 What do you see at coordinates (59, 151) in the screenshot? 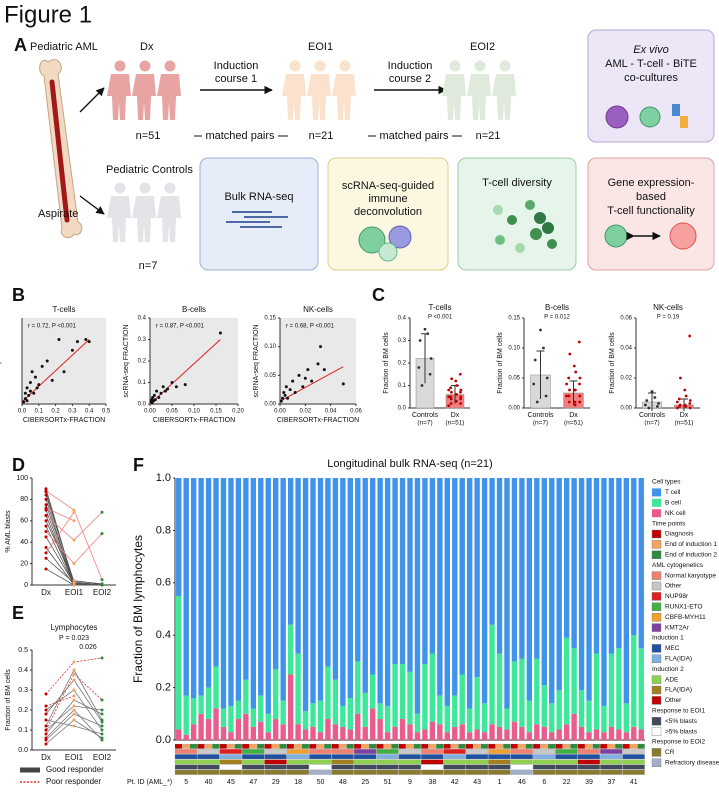
I see `marrow` at bounding box center [59, 151].